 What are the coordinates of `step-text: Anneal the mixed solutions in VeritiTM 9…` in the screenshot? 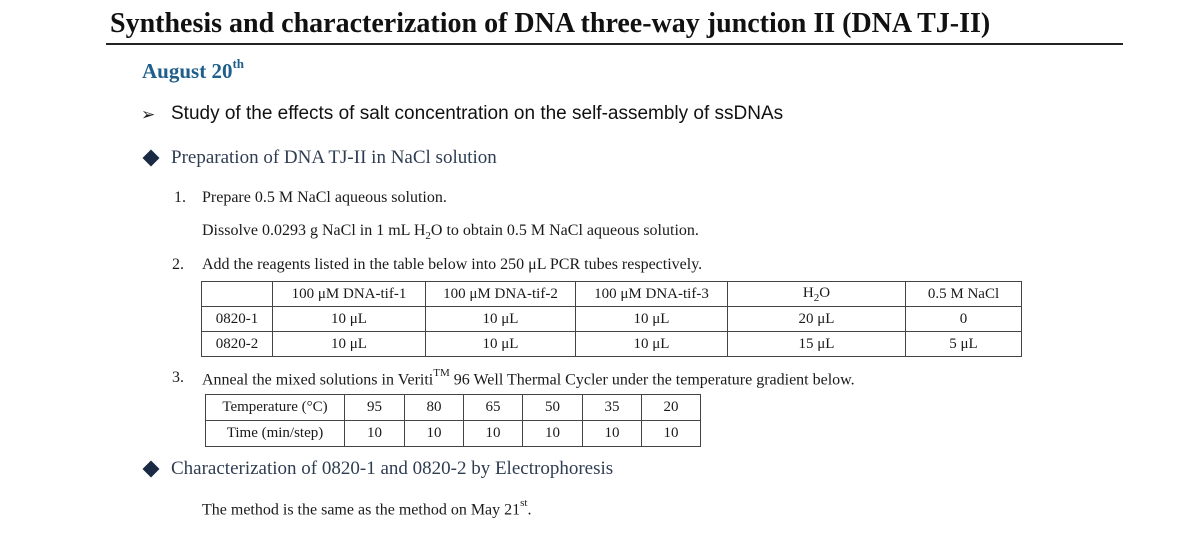 It's located at (528, 378).